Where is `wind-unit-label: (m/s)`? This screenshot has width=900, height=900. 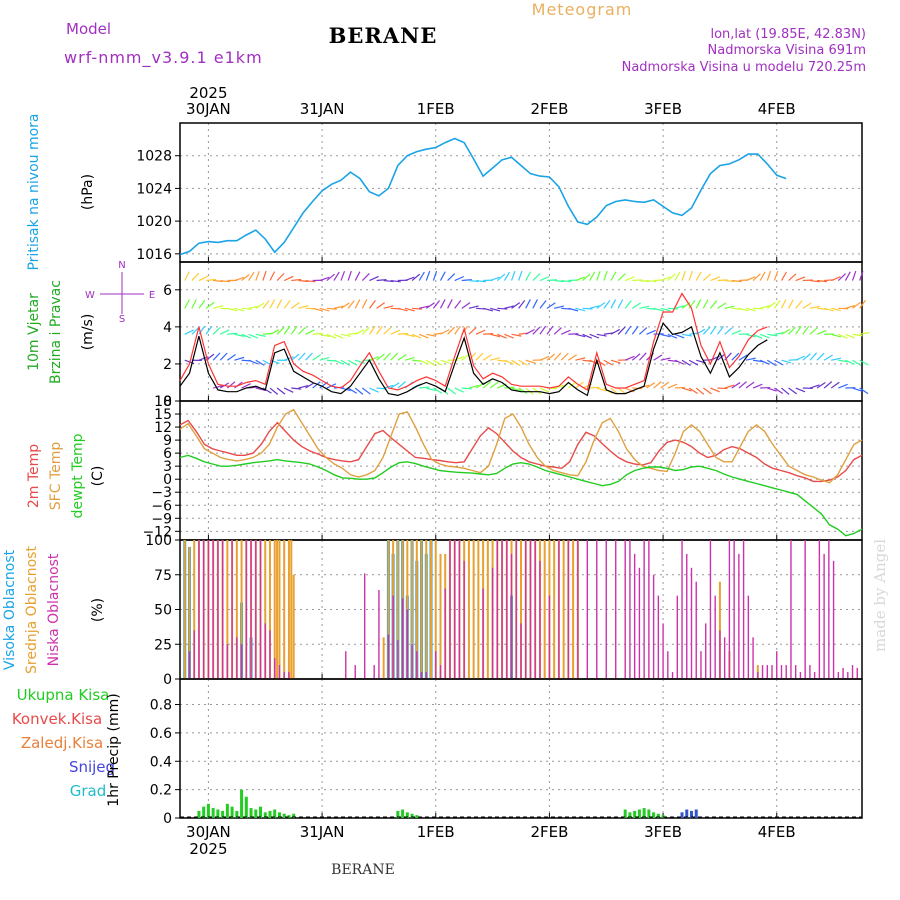 wind-unit-label: (m/s) is located at coordinates (88, 332).